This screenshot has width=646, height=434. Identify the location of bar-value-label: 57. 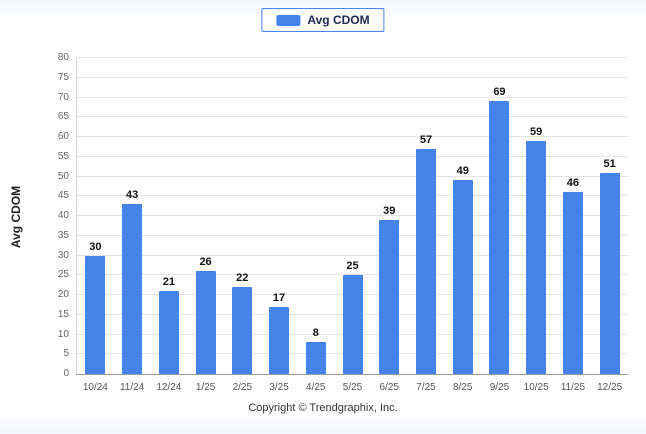
(426, 139).